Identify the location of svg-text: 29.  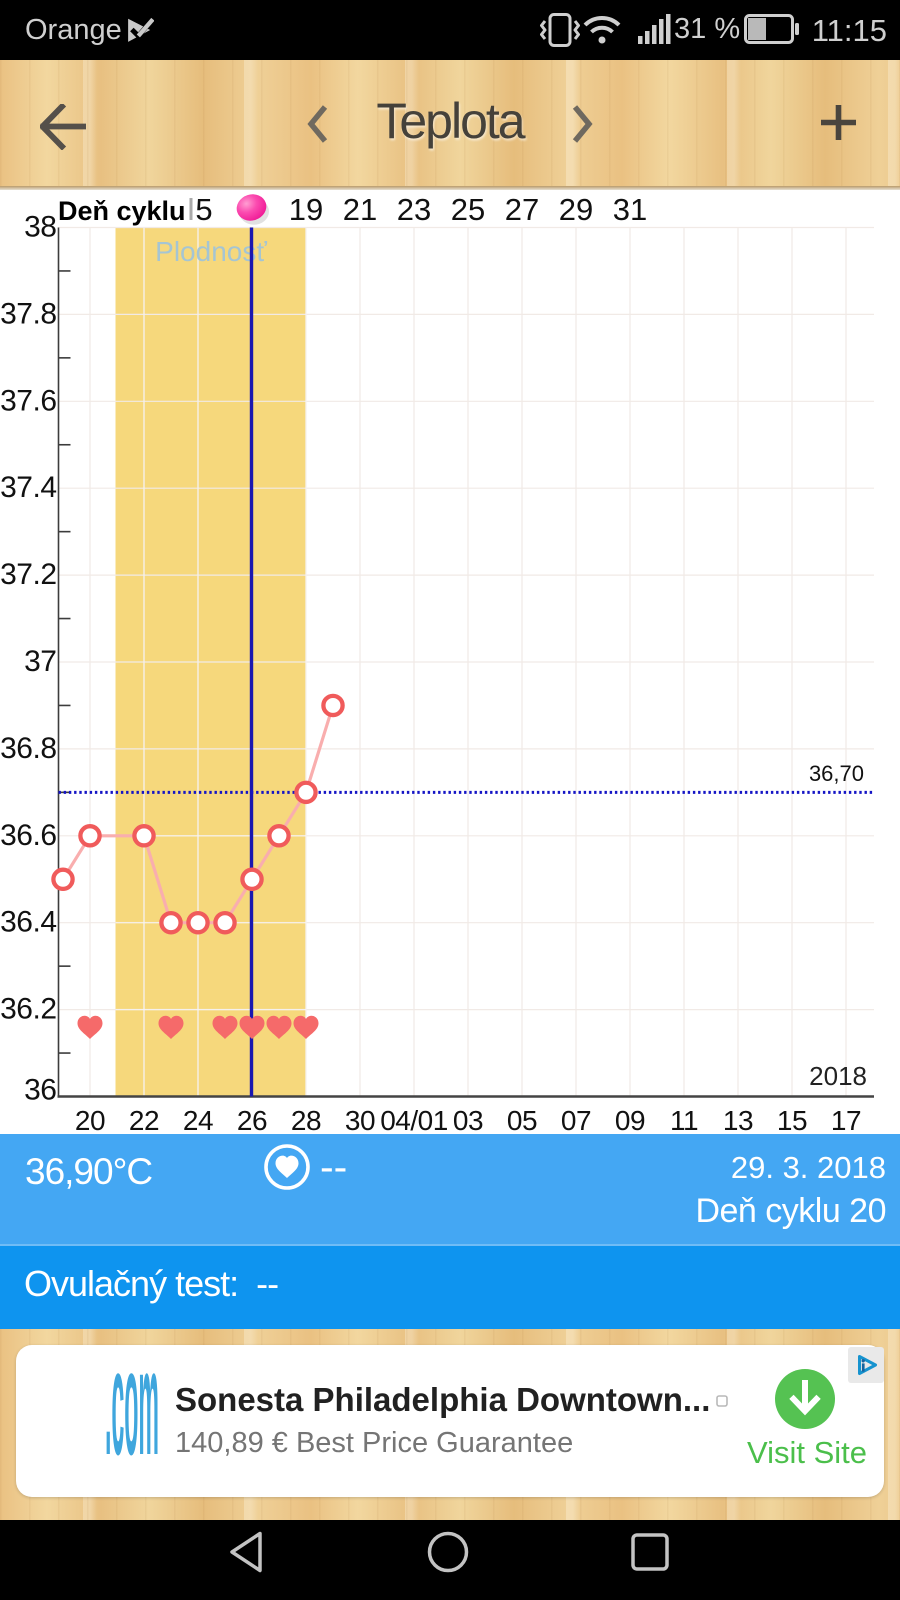
(576, 209).